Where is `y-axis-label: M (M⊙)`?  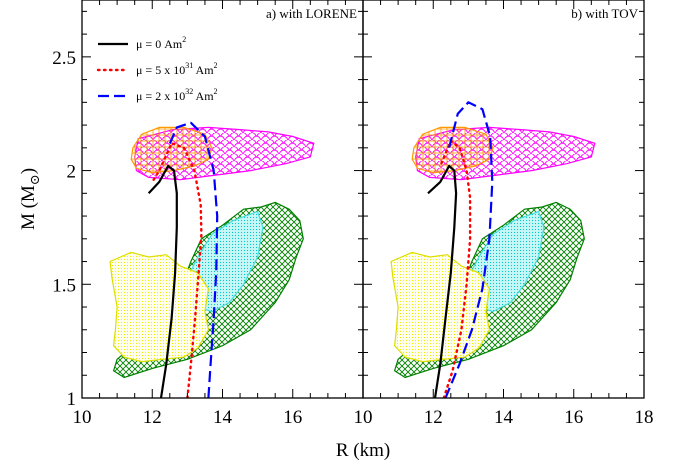 y-axis-label: M (M⊙) is located at coordinates (30, 199).